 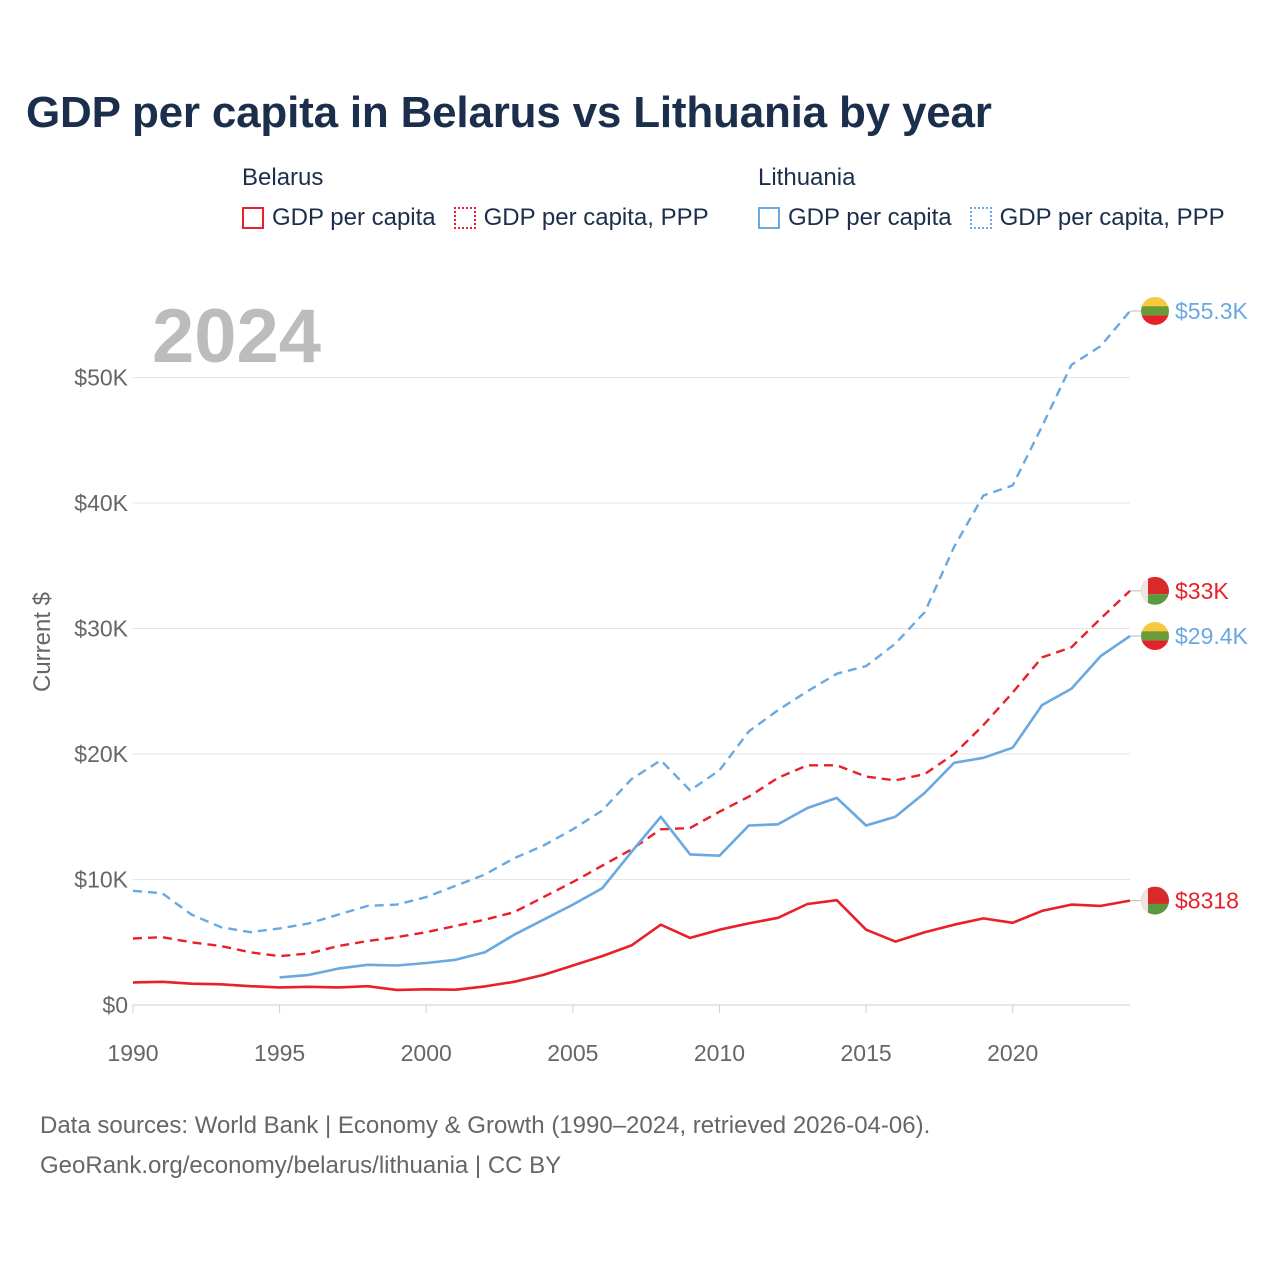 What do you see at coordinates (101, 754) in the screenshot?
I see `y-tick-label: $20K` at bounding box center [101, 754].